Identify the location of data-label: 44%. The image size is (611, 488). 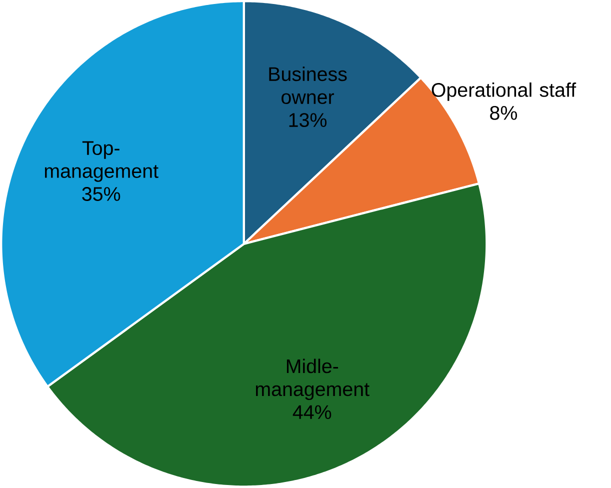
(312, 412).